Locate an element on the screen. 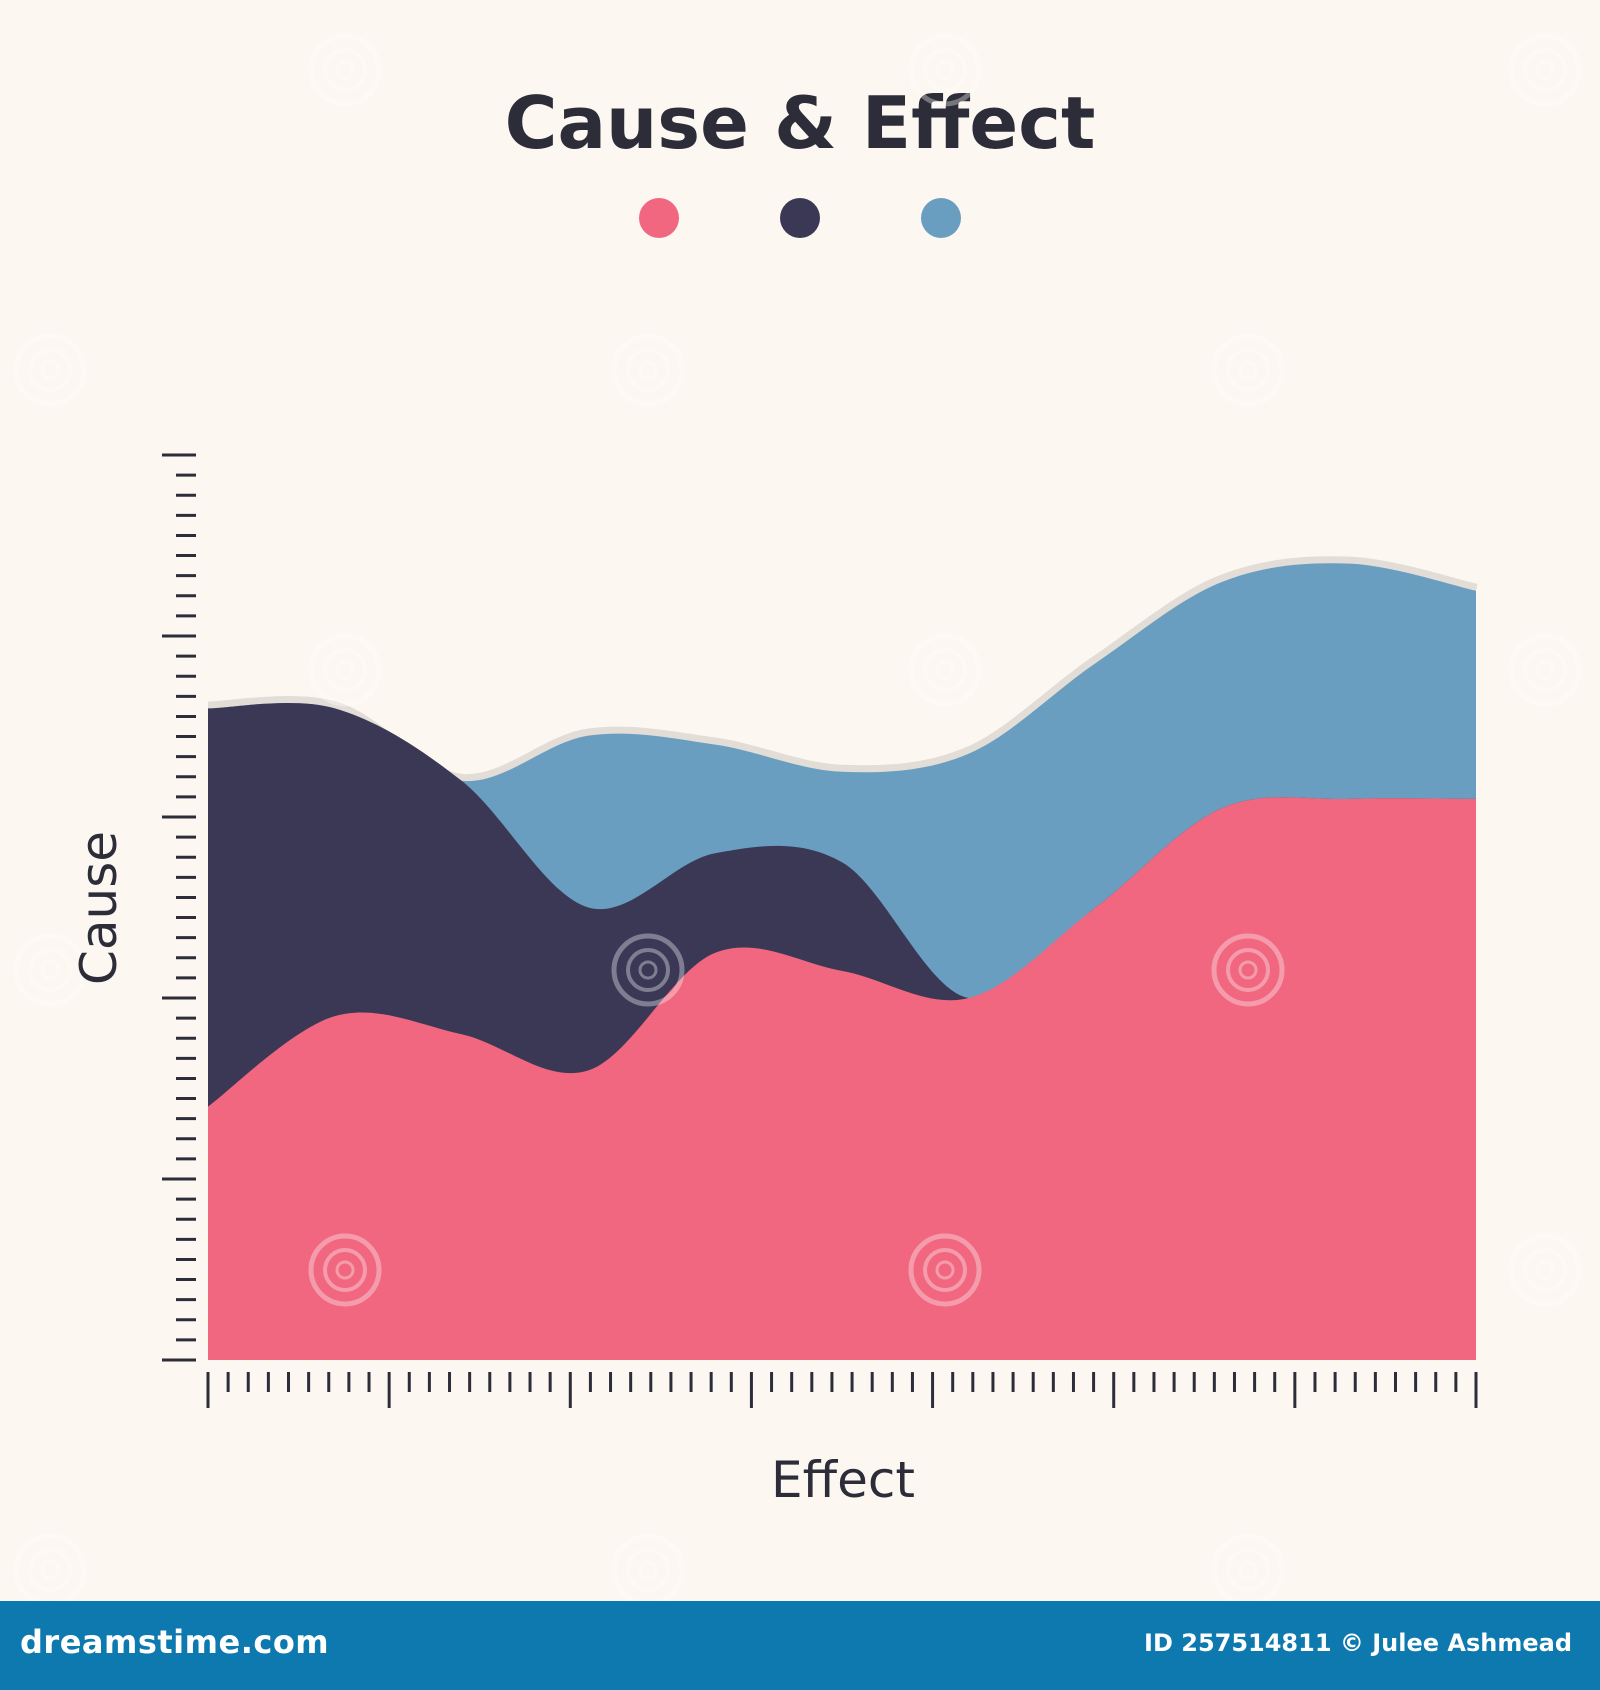 Image resolution: width=1600 pixels, height=1690 pixels. chart-title: Cause & Effect is located at coordinates (800, 123).